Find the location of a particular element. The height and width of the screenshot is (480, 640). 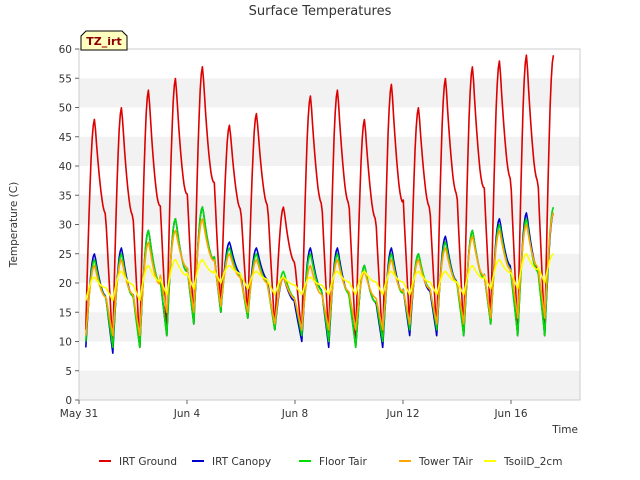

y-tick-label: 0 is located at coordinates (68, 401).